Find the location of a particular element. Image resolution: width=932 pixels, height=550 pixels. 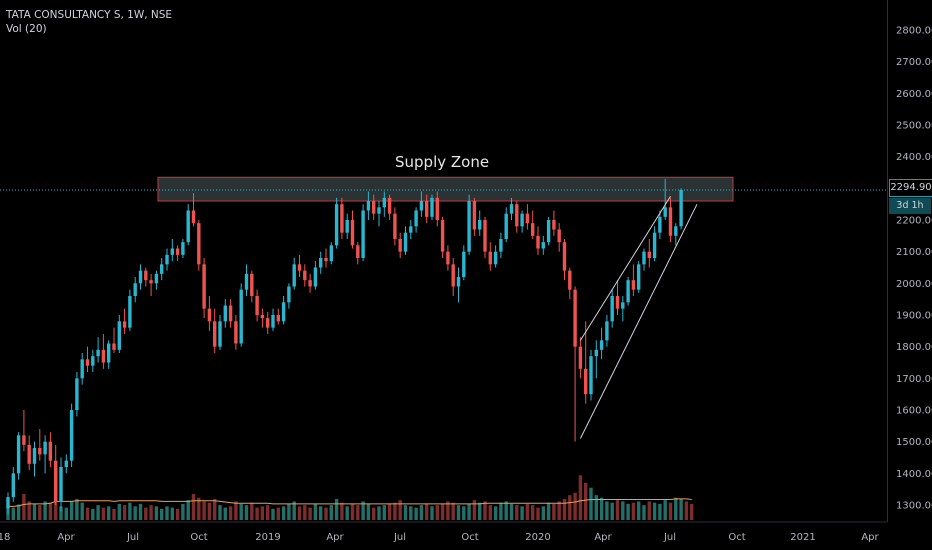

price-tick-label: 2600.00 is located at coordinates (914, 94).